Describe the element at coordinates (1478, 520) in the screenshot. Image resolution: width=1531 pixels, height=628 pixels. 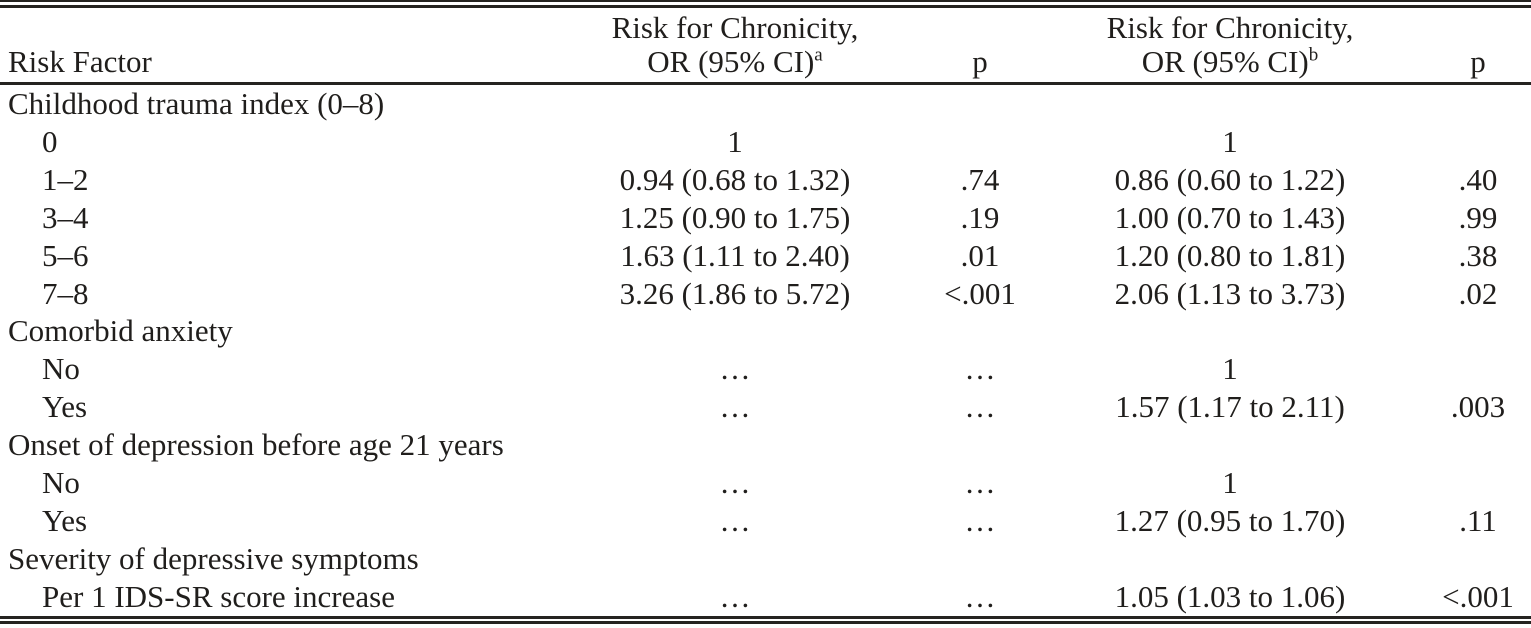
I see `cell-p-model-b: .11` at that location.